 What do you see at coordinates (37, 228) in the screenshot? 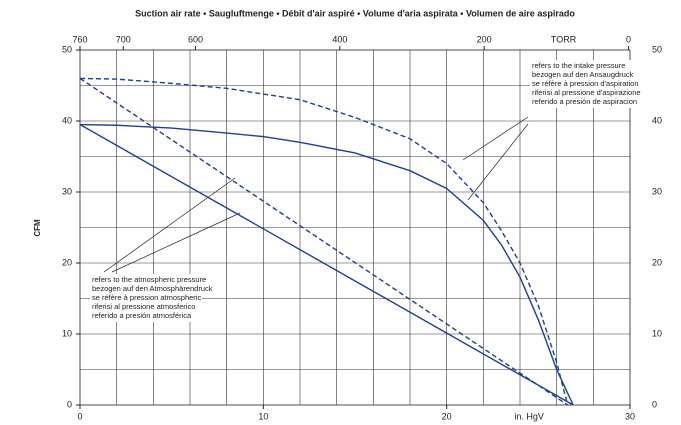
I see `y-axis-label: CFM` at bounding box center [37, 228].